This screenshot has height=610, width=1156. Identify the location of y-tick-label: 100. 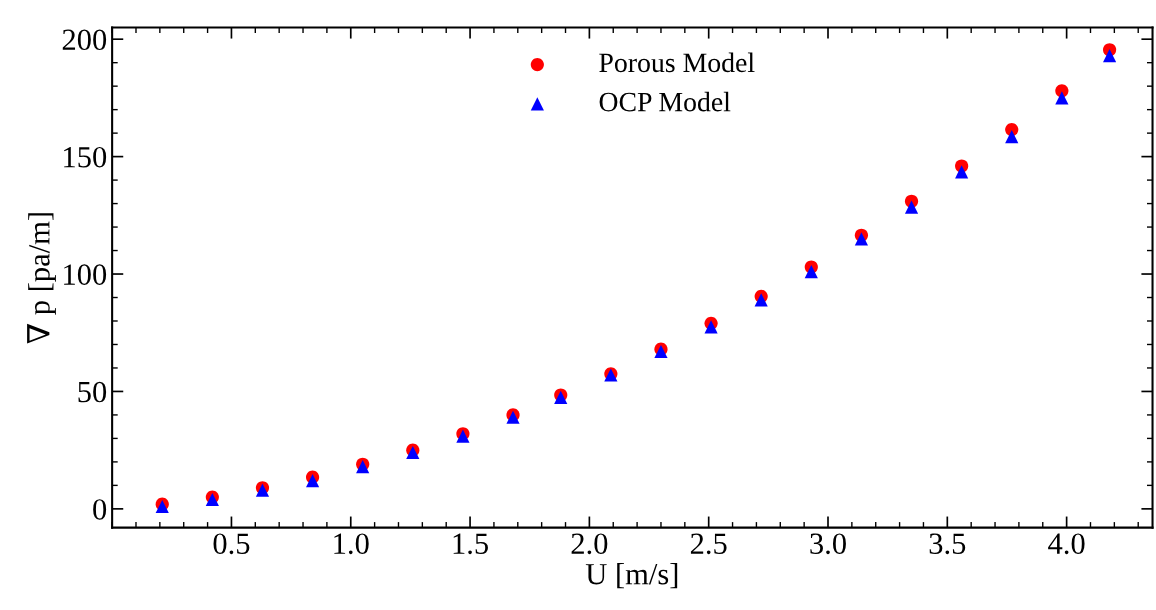
(85, 274).